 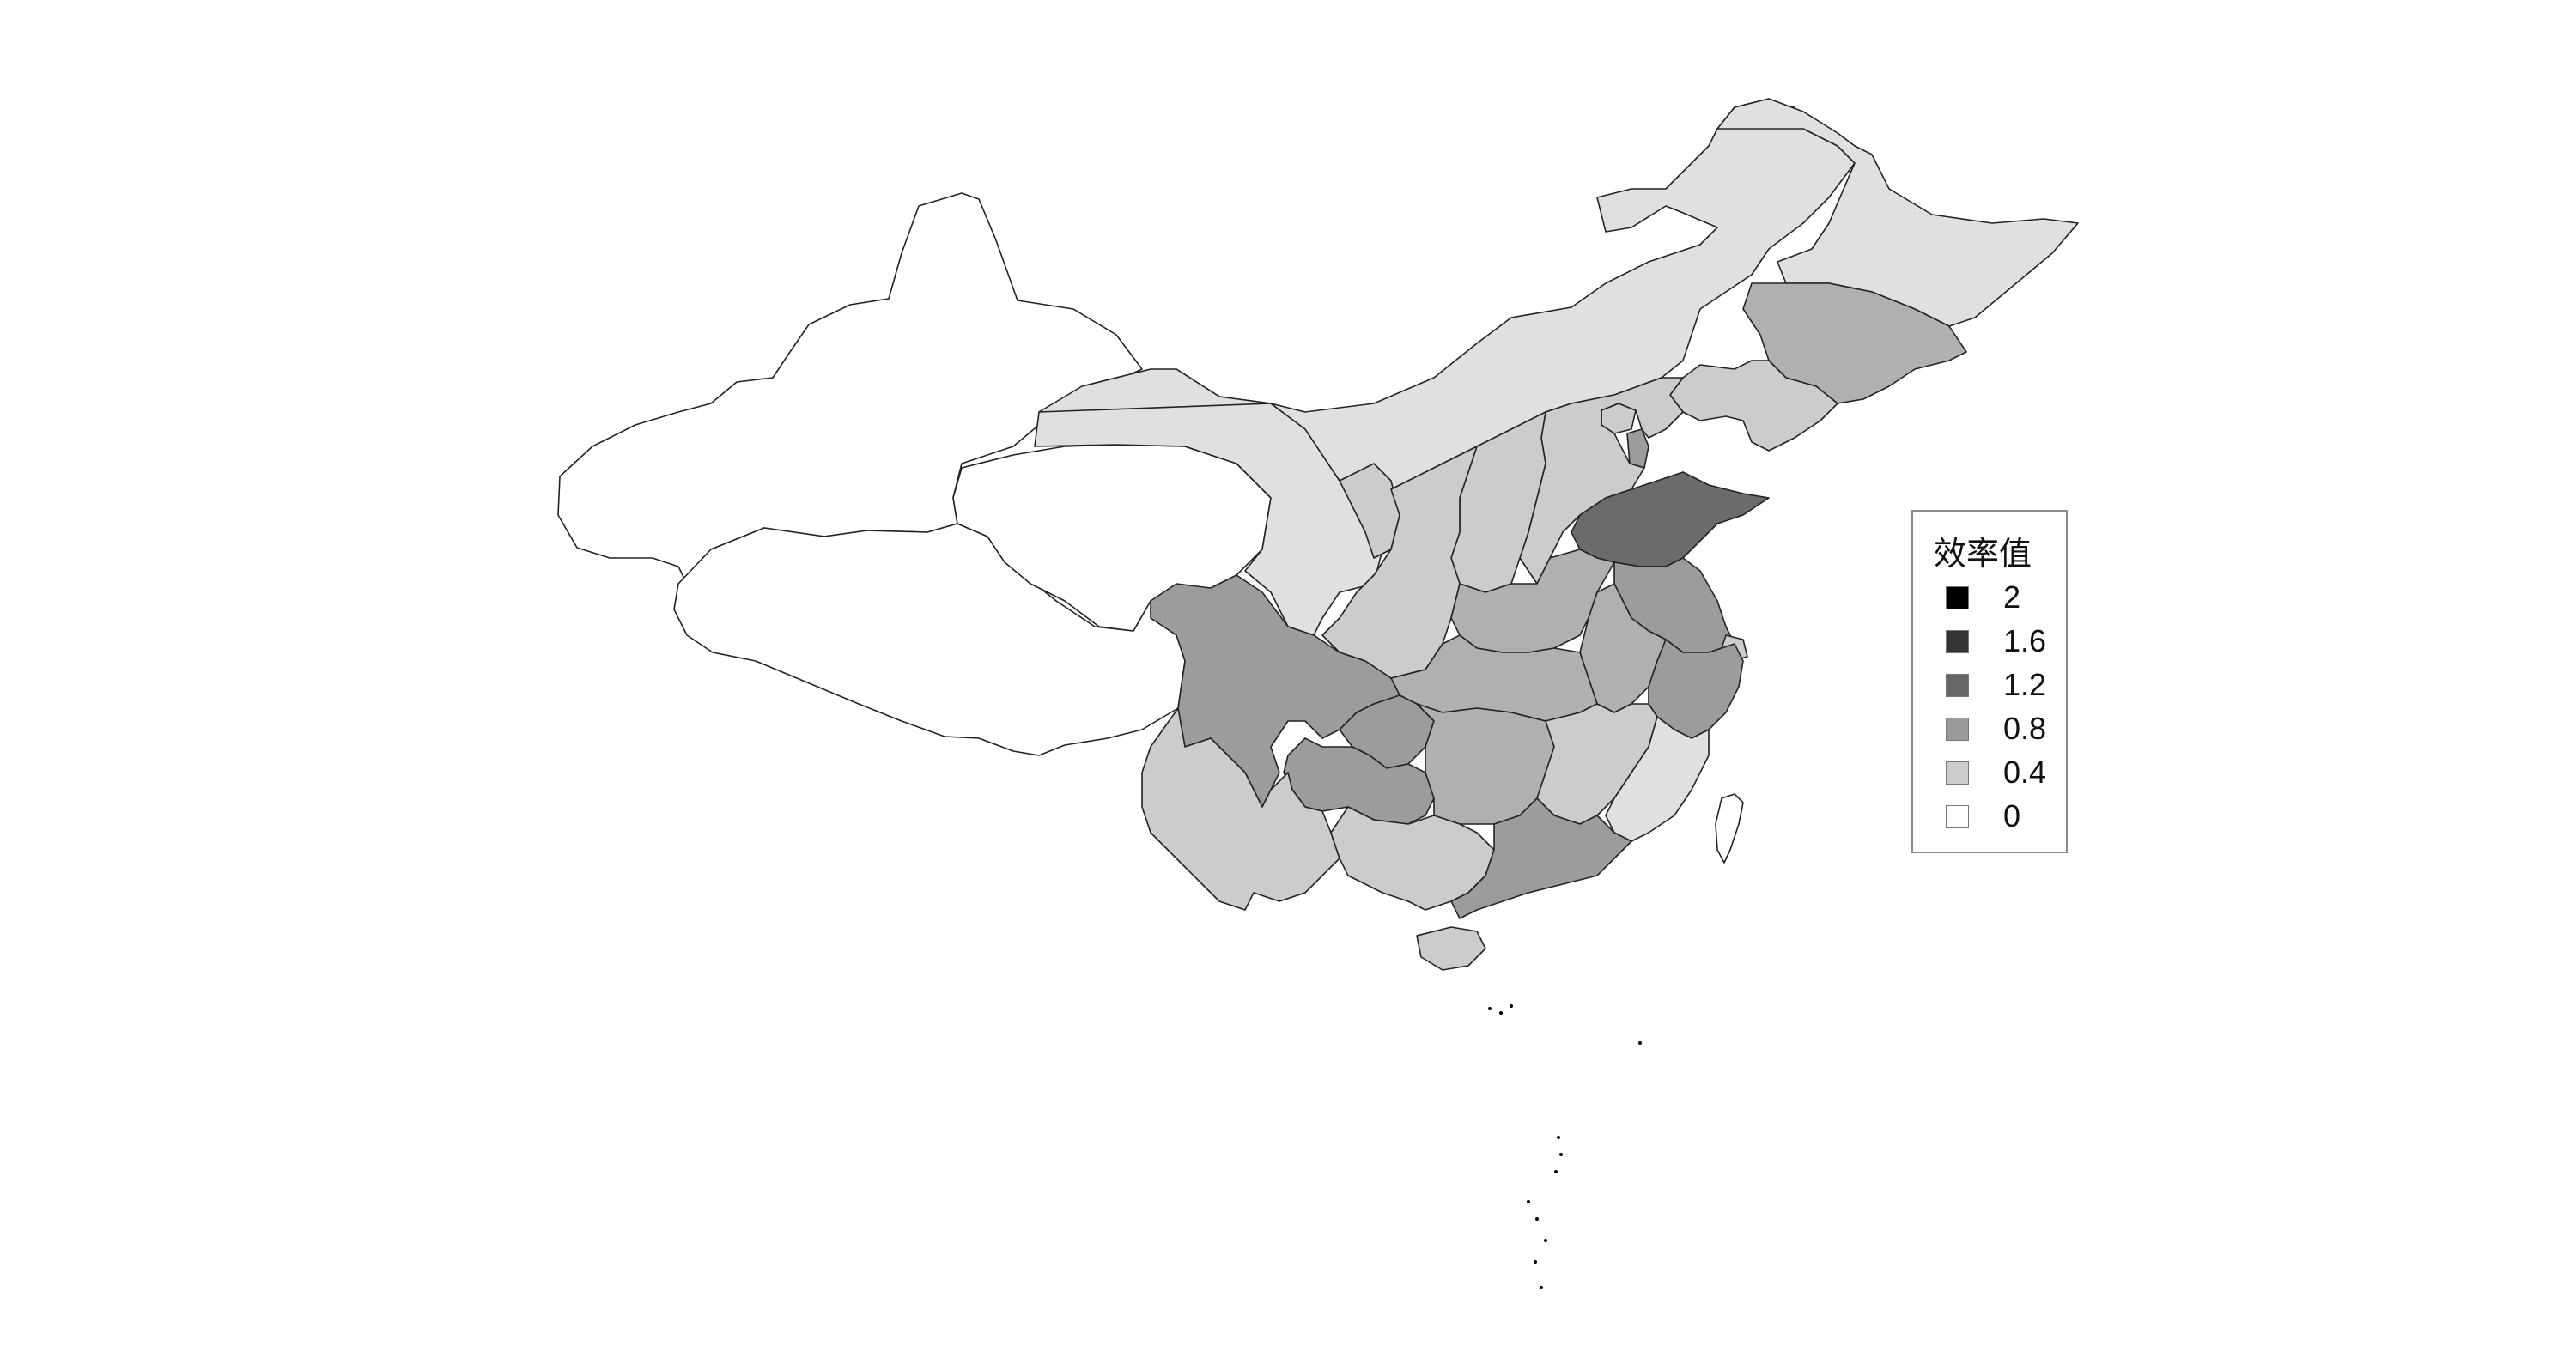 I want to click on legend-item: 0, so click(x=1983, y=816).